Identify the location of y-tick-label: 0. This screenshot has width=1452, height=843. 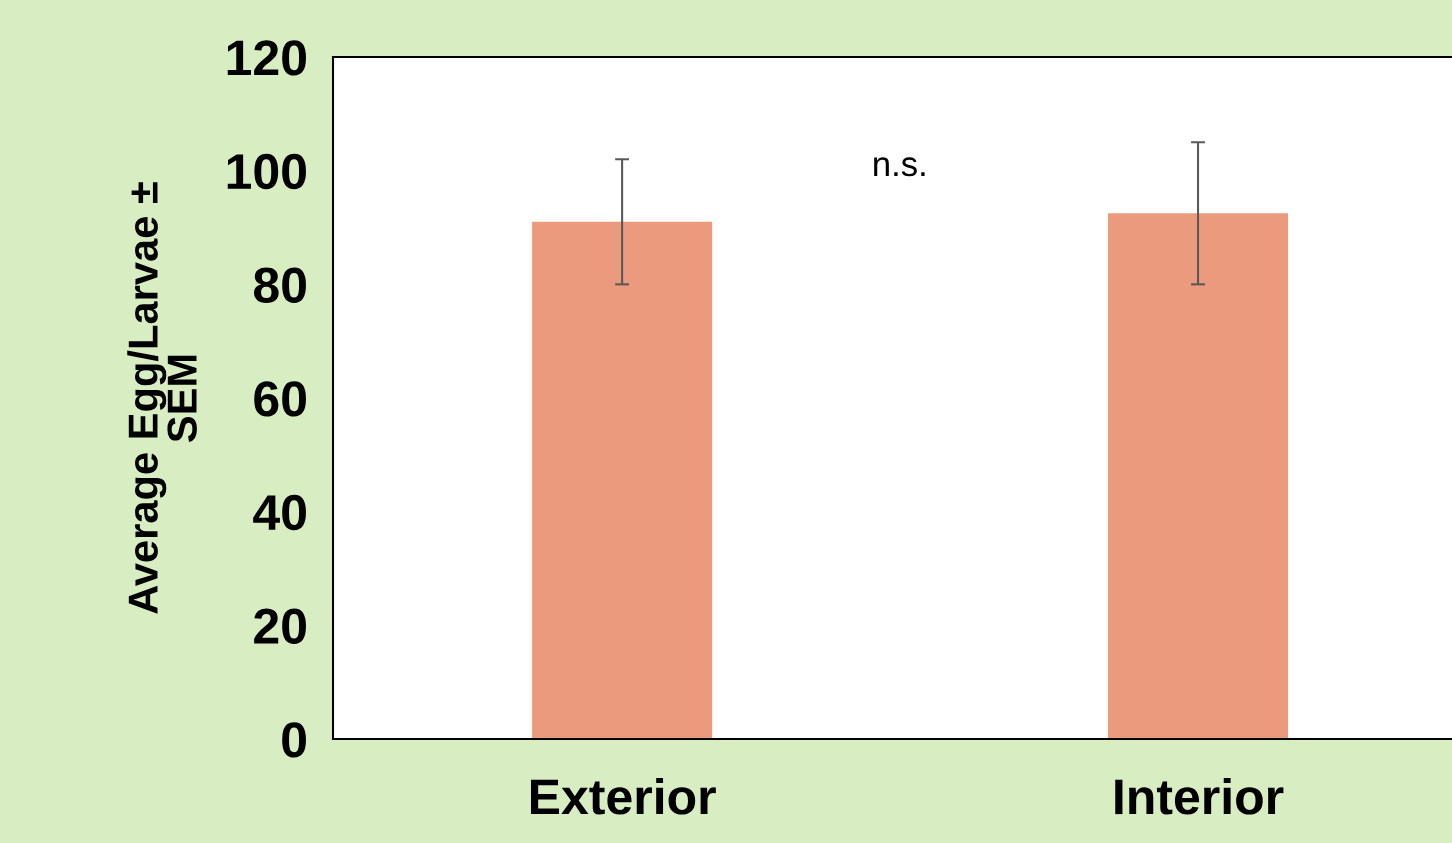
(294, 740).